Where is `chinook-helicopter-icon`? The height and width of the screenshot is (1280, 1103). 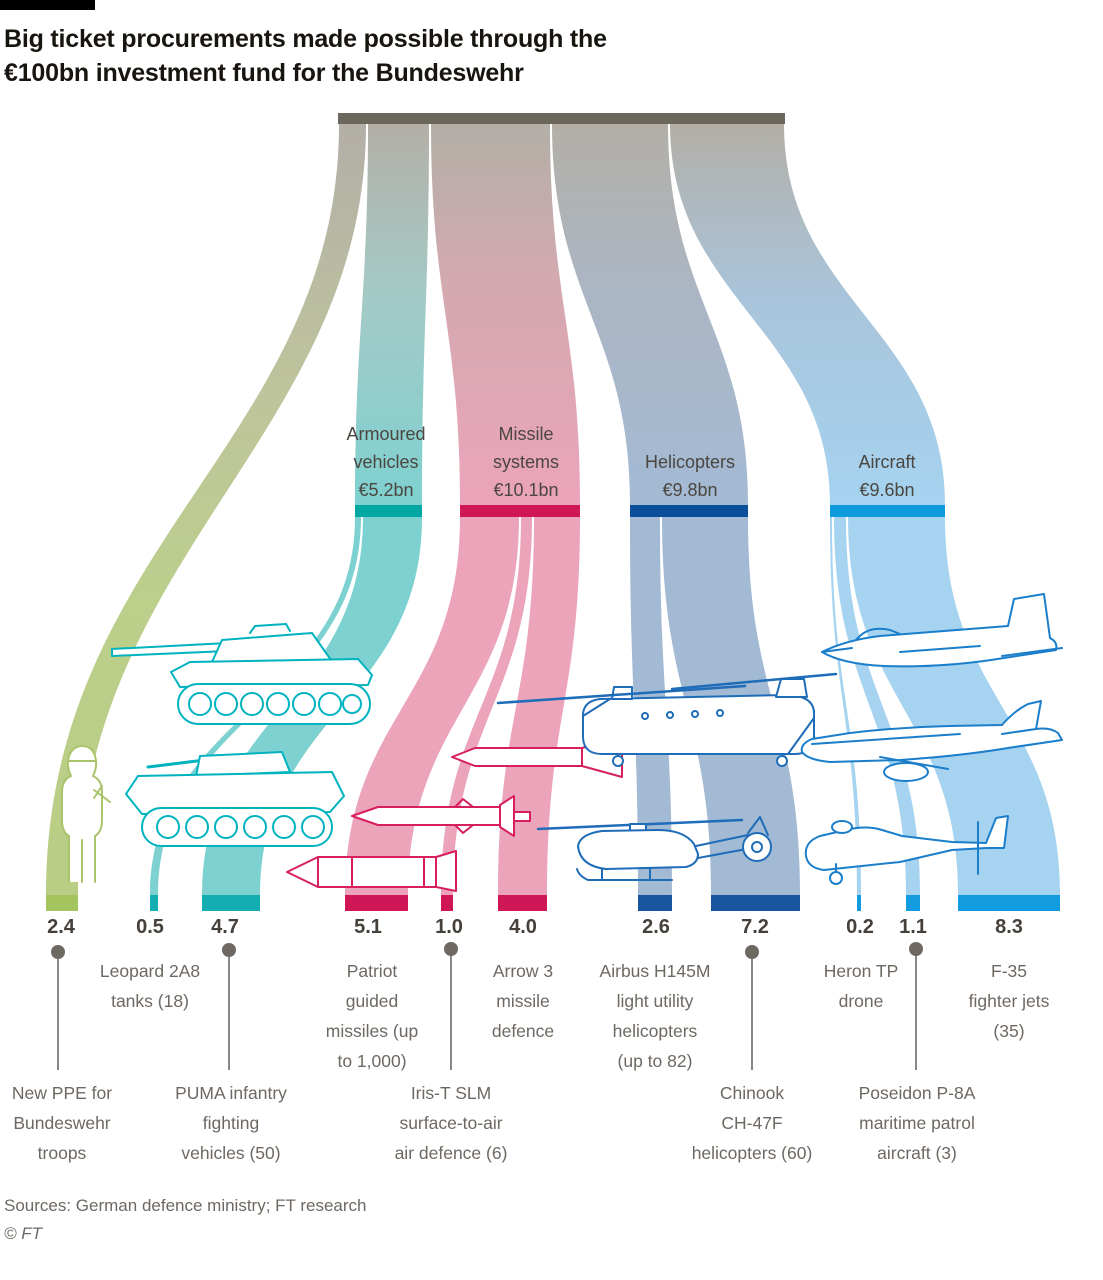
chinook-helicopter-icon is located at coordinates (667, 719).